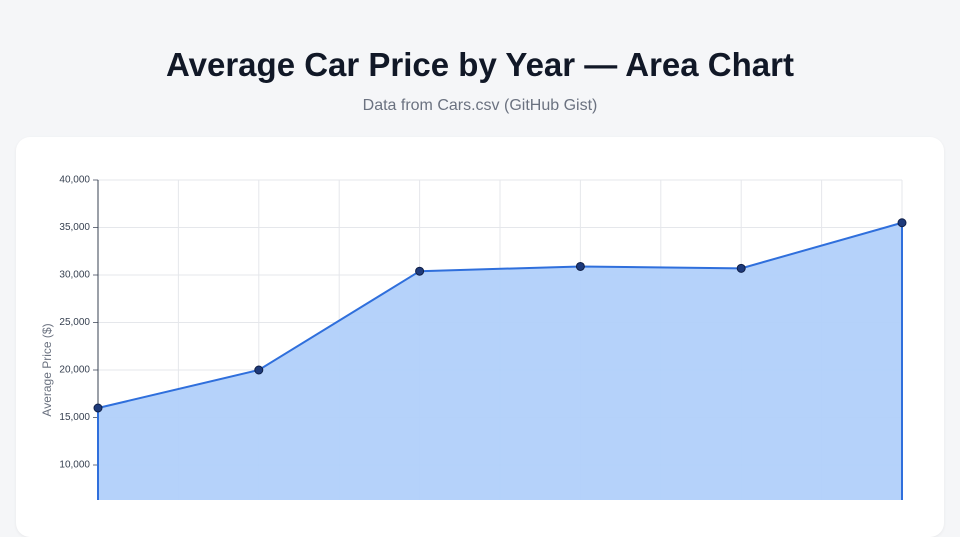 This screenshot has height=537, width=960. Describe the element at coordinates (74, 180) in the screenshot. I see `y-tick-label: 40,000` at that location.